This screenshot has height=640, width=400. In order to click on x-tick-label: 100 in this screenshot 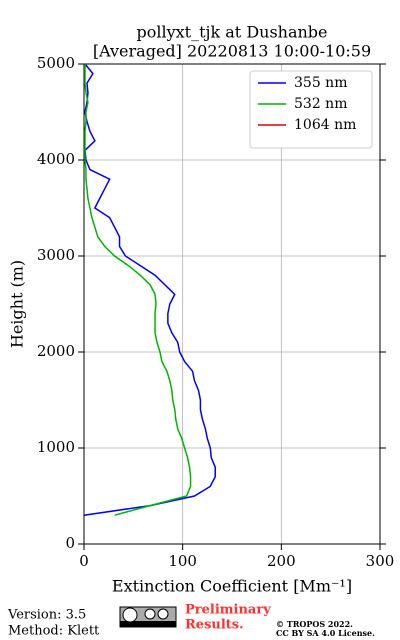, I will do `click(182, 561)`.